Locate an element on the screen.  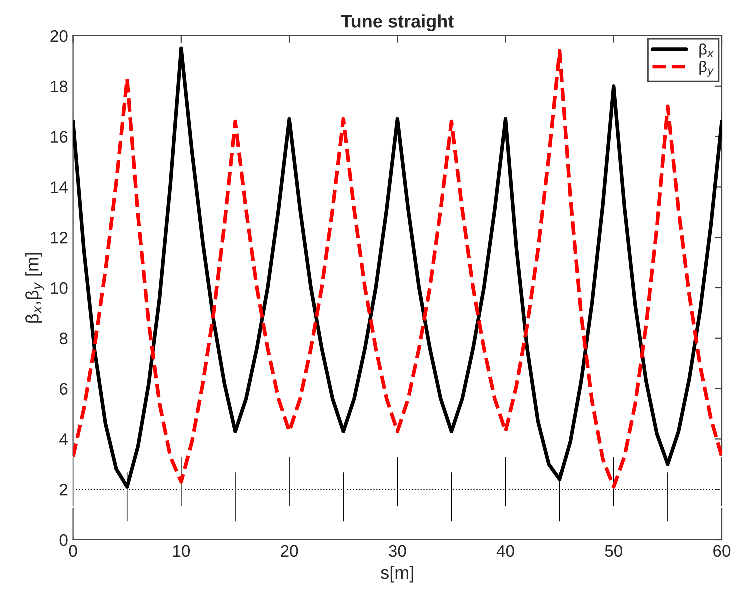
y-tick-label: 6 is located at coordinates (64, 389).